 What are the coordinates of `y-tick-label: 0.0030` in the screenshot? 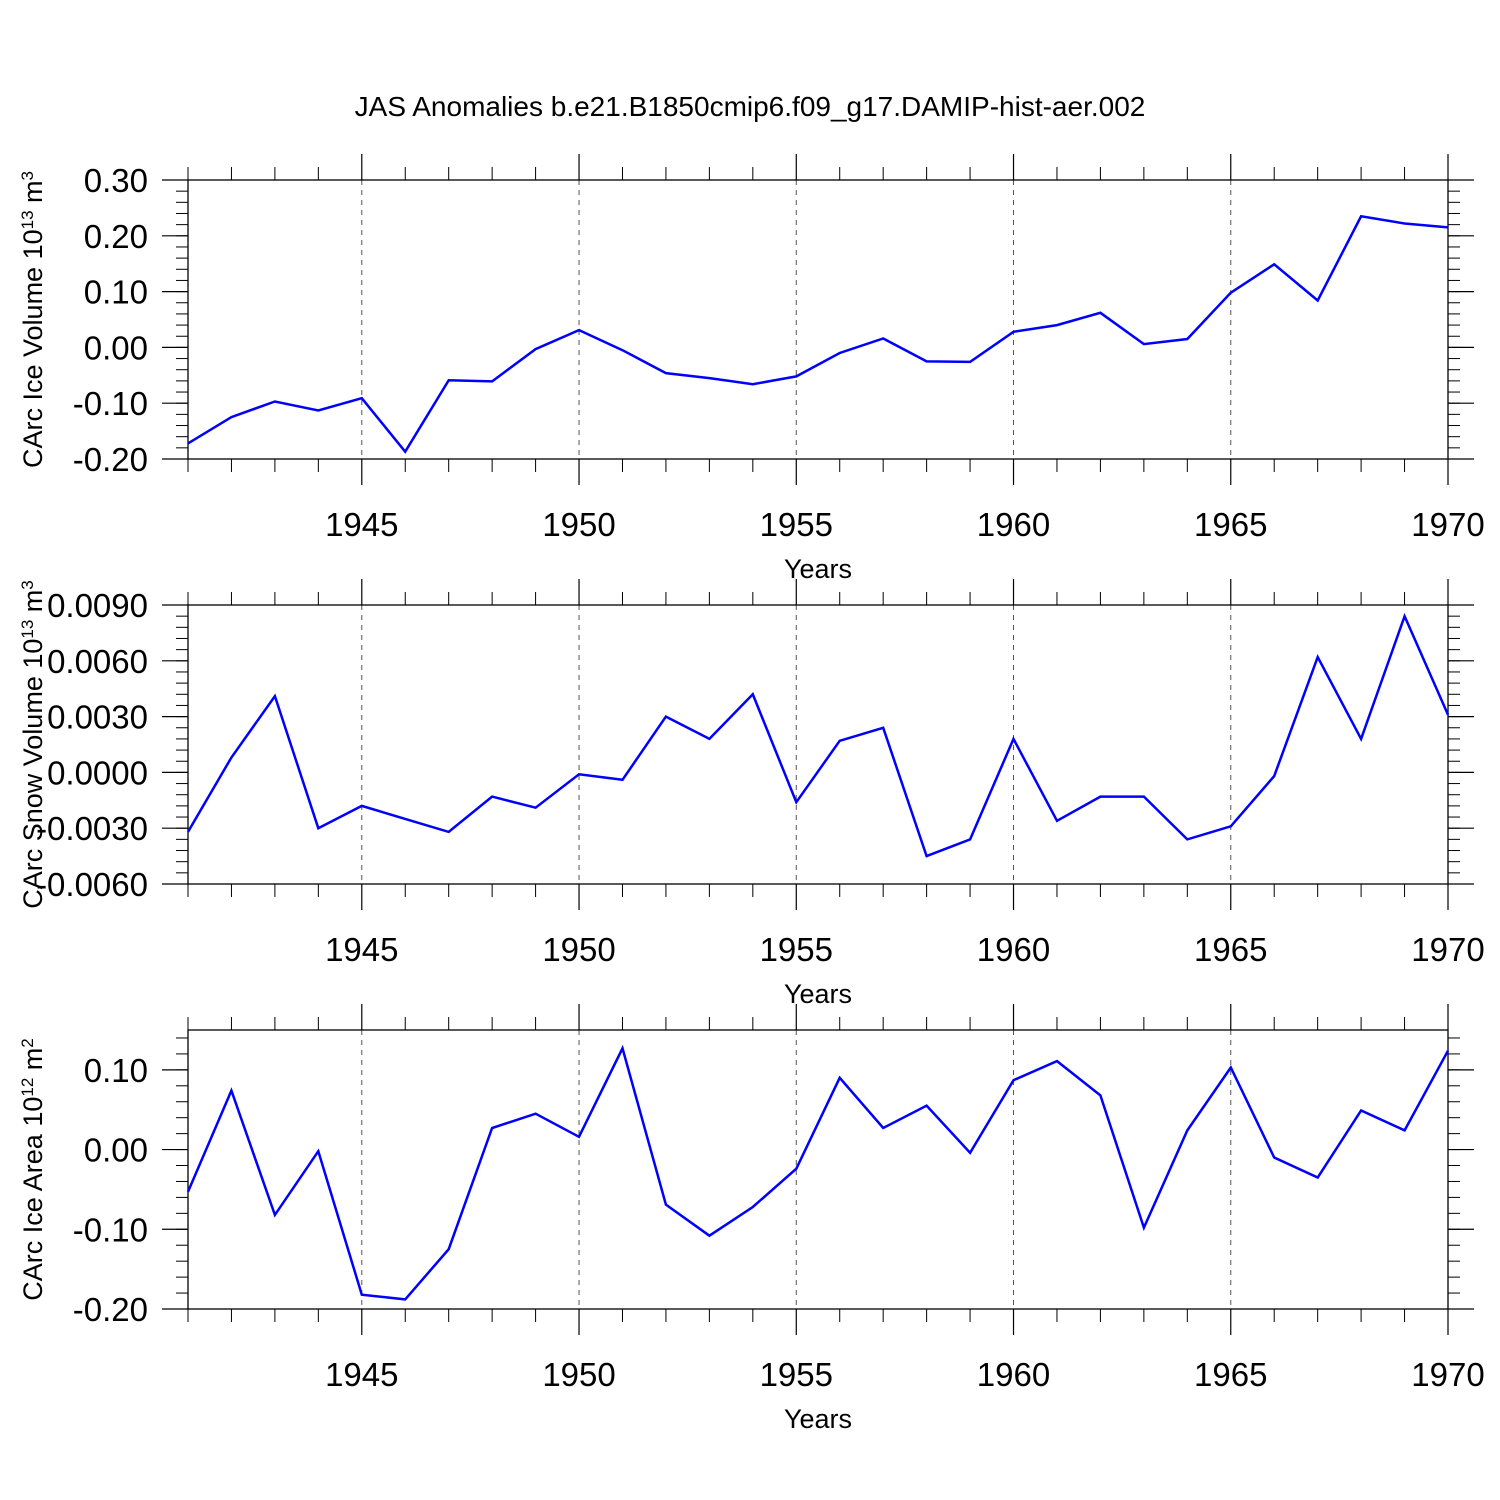 It's located at (97, 717).